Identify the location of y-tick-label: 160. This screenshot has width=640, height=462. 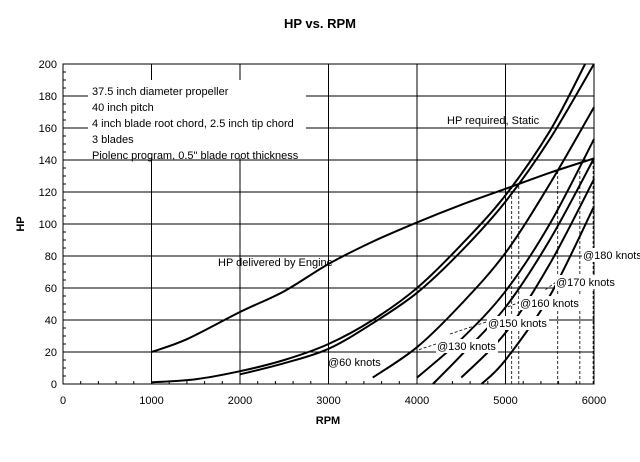
(48, 129).